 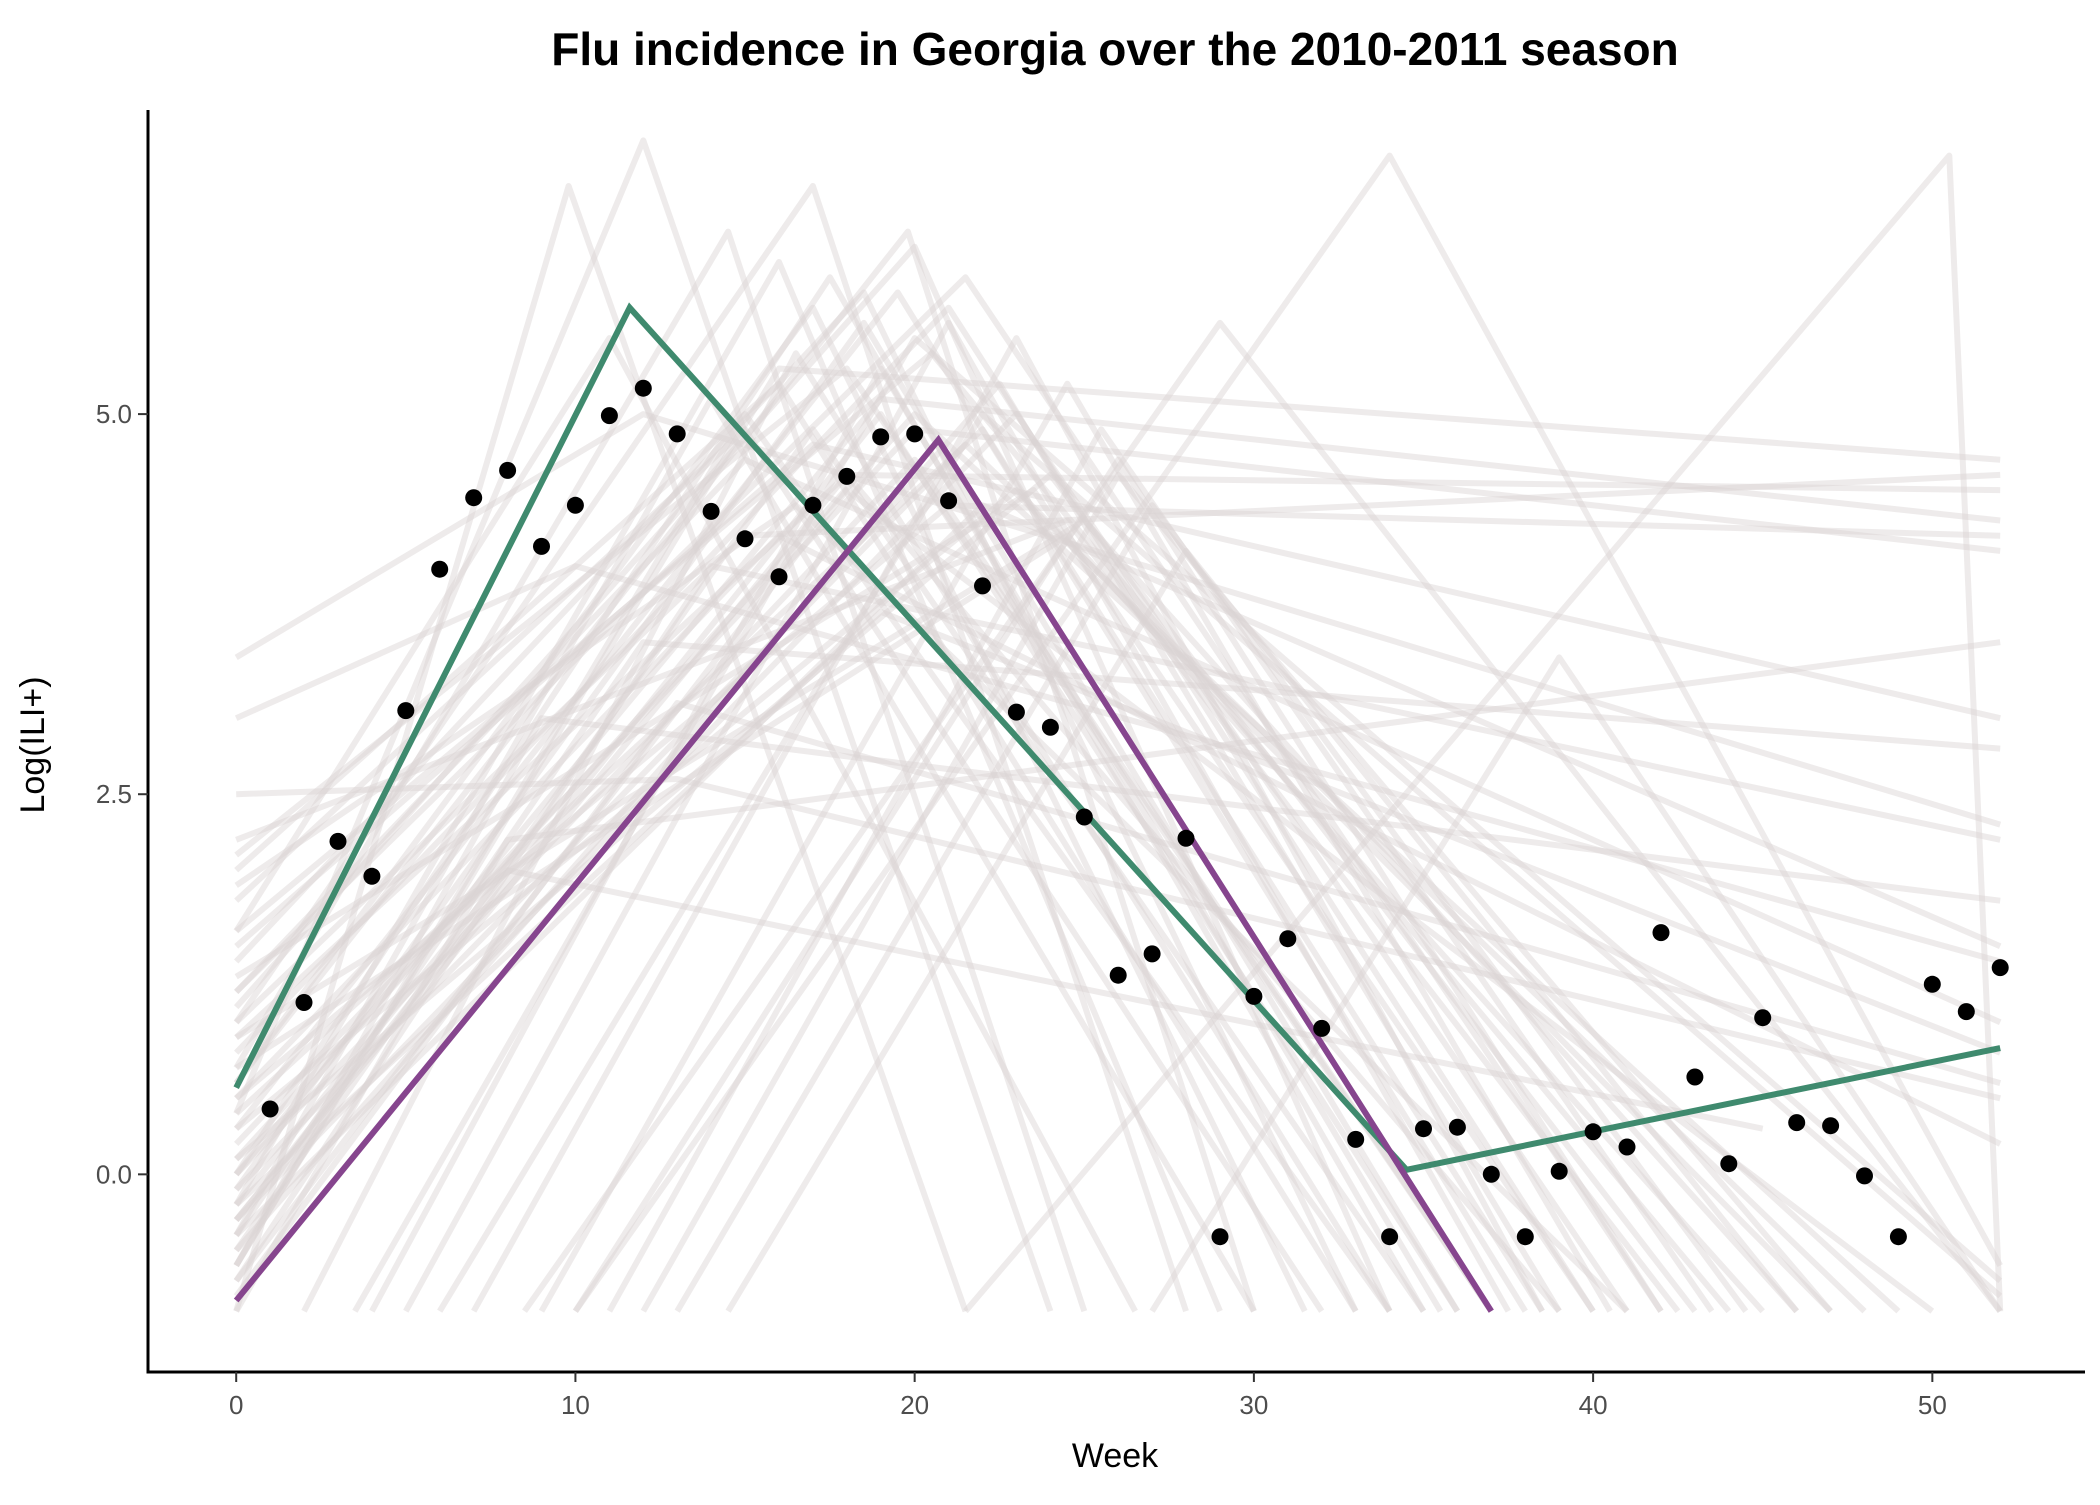 I want to click on x-tick-label: 40, so click(x=1593, y=1405).